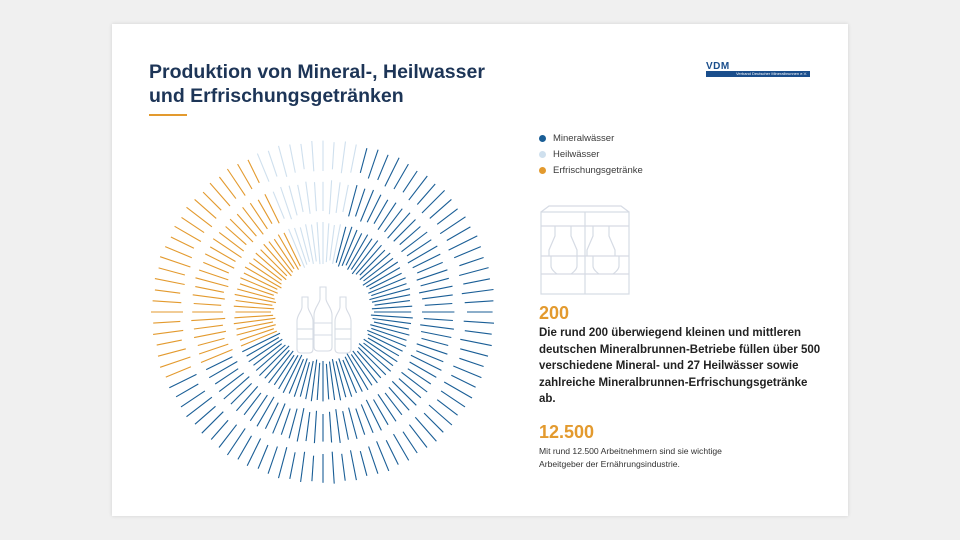 This screenshot has width=960, height=540. I want to click on title-line-1: Produktion von Mineral-, Heilwasser, so click(317, 72).